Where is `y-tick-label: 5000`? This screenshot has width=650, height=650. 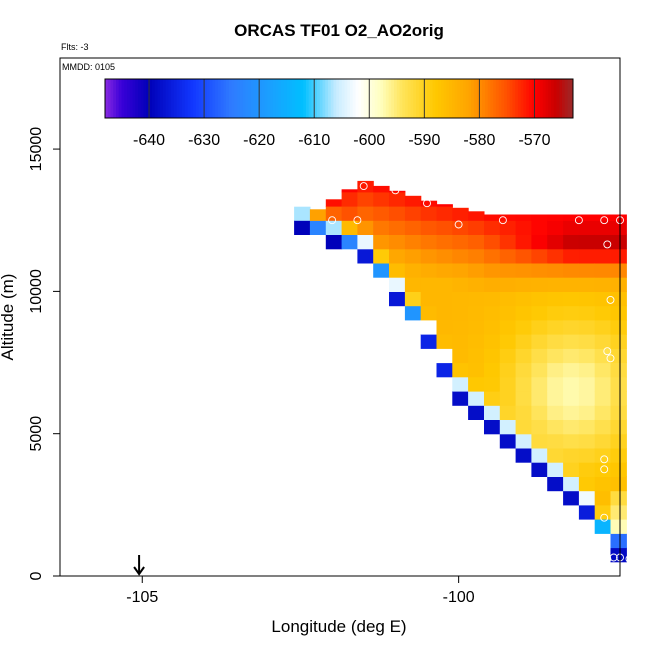 y-tick-label: 5000 is located at coordinates (36, 434).